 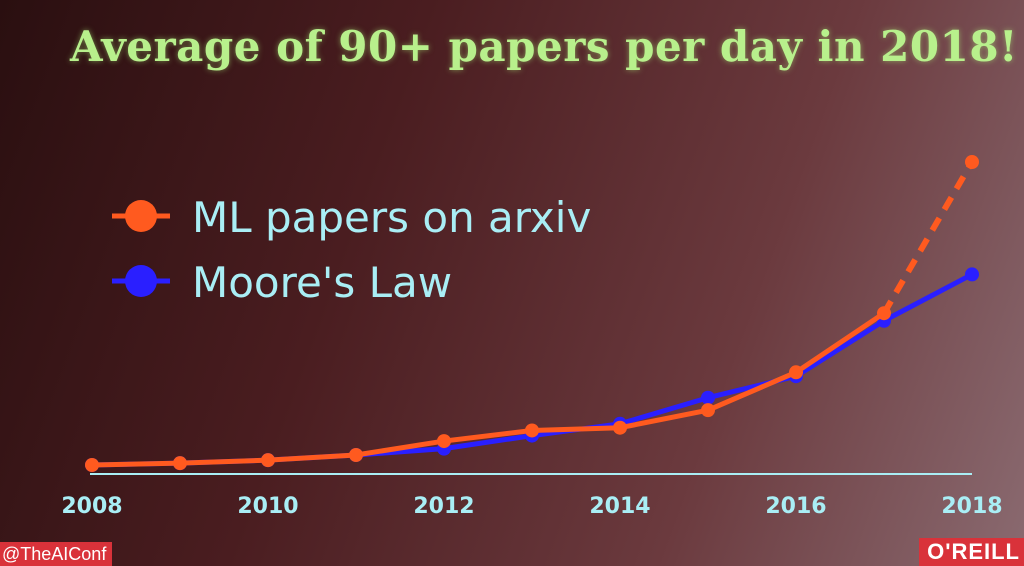 I want to click on x-tick-2008: 2008, so click(x=91, y=506).